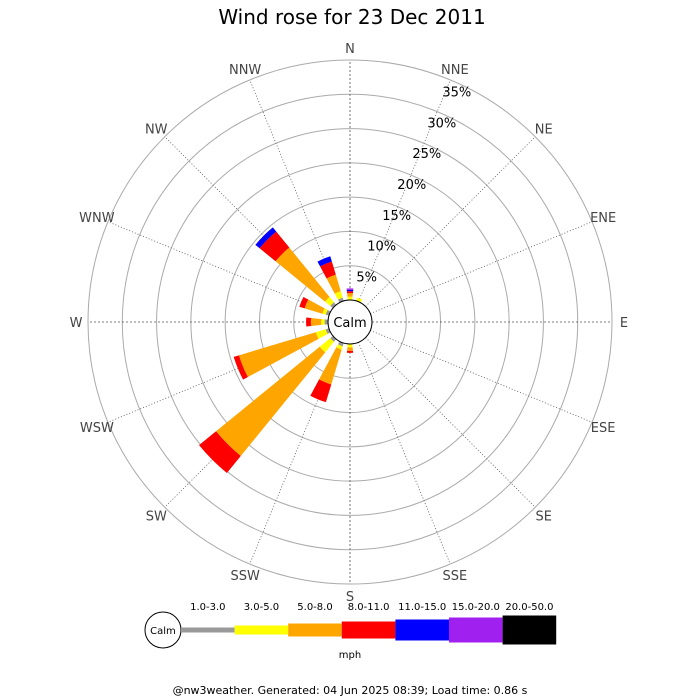 Image resolution: width=700 pixels, height=700 pixels. I want to click on direction-label-nw: NW, so click(156, 129).